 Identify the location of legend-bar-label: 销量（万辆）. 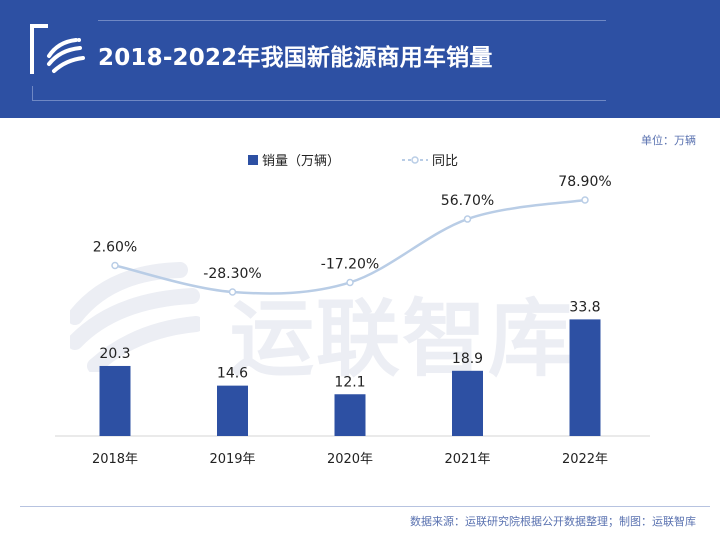
(301, 161).